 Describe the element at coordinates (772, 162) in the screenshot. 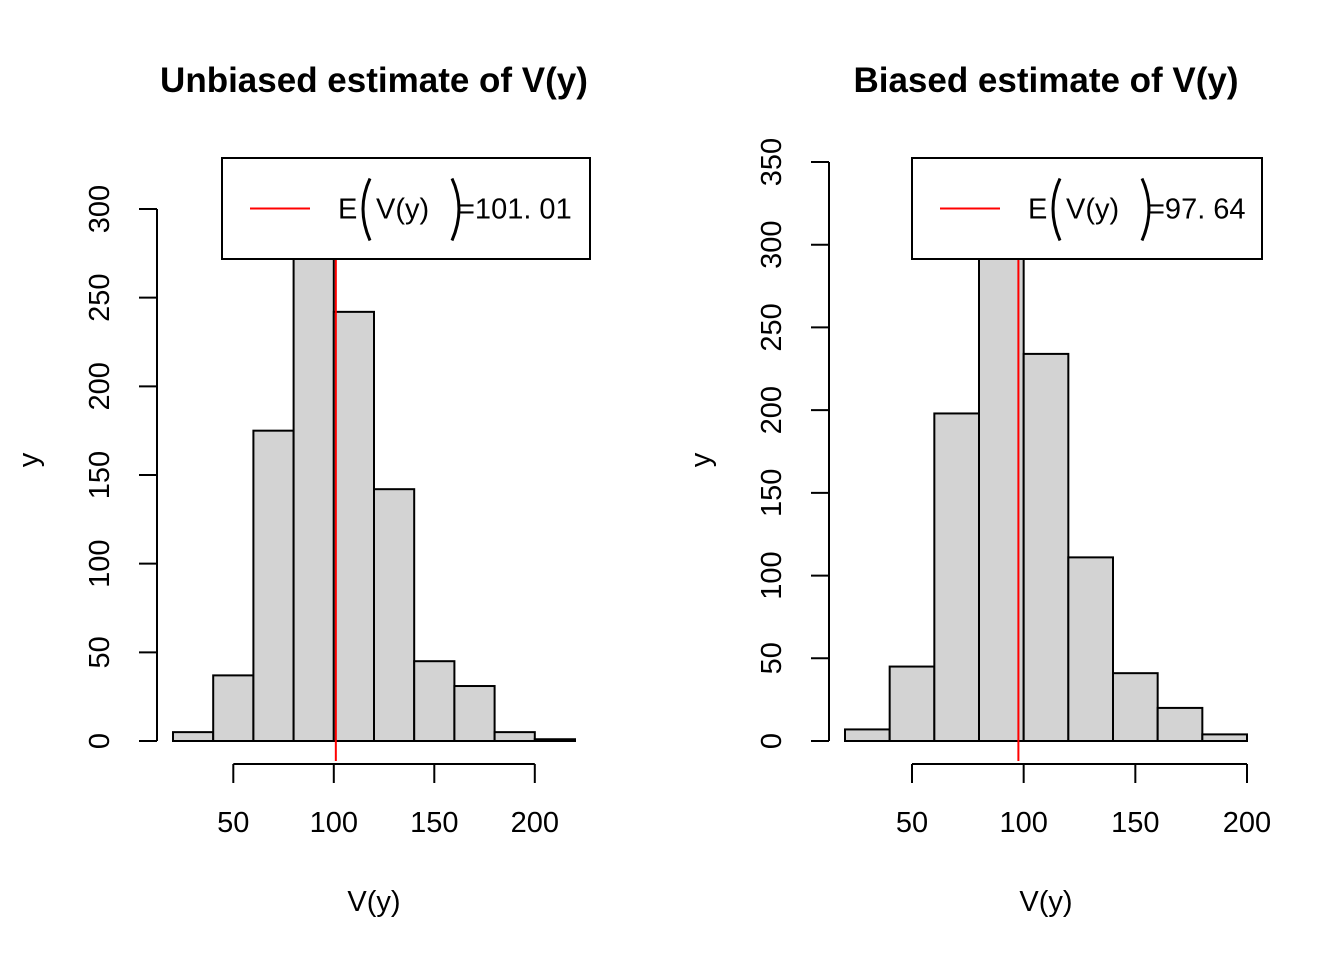

I see `y-tick-label: 350` at that location.